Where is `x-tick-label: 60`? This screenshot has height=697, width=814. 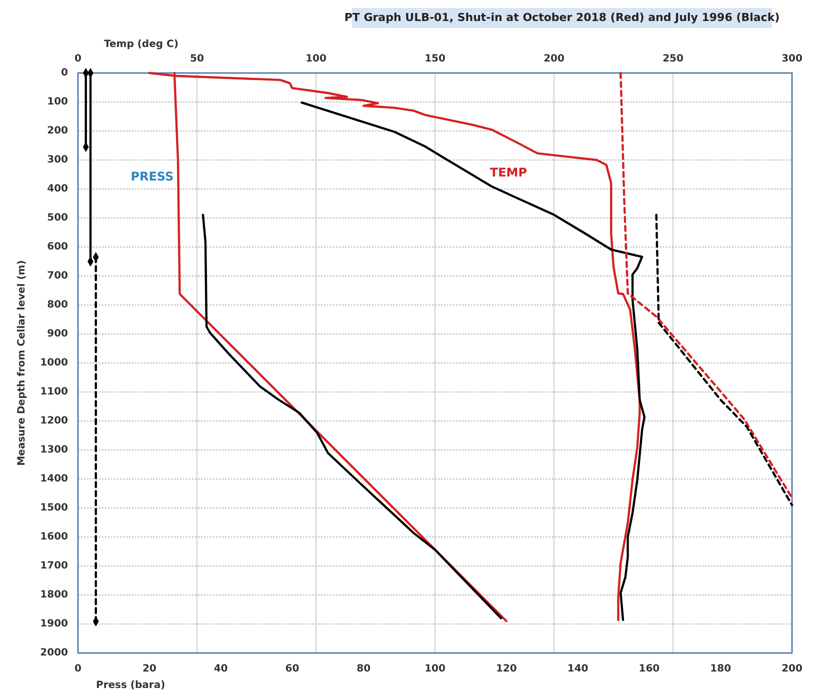 x-tick-label: 60 is located at coordinates (292, 669).